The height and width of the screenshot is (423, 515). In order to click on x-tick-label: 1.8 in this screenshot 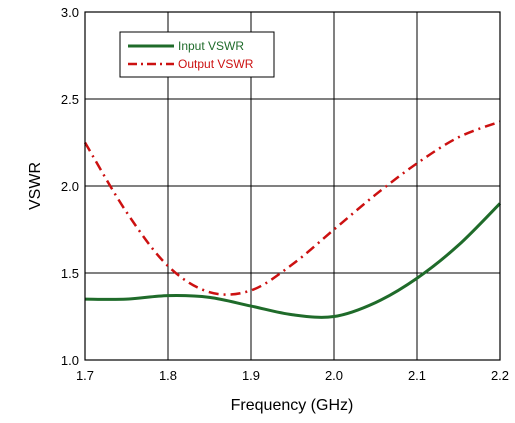, I will do `click(168, 375)`.